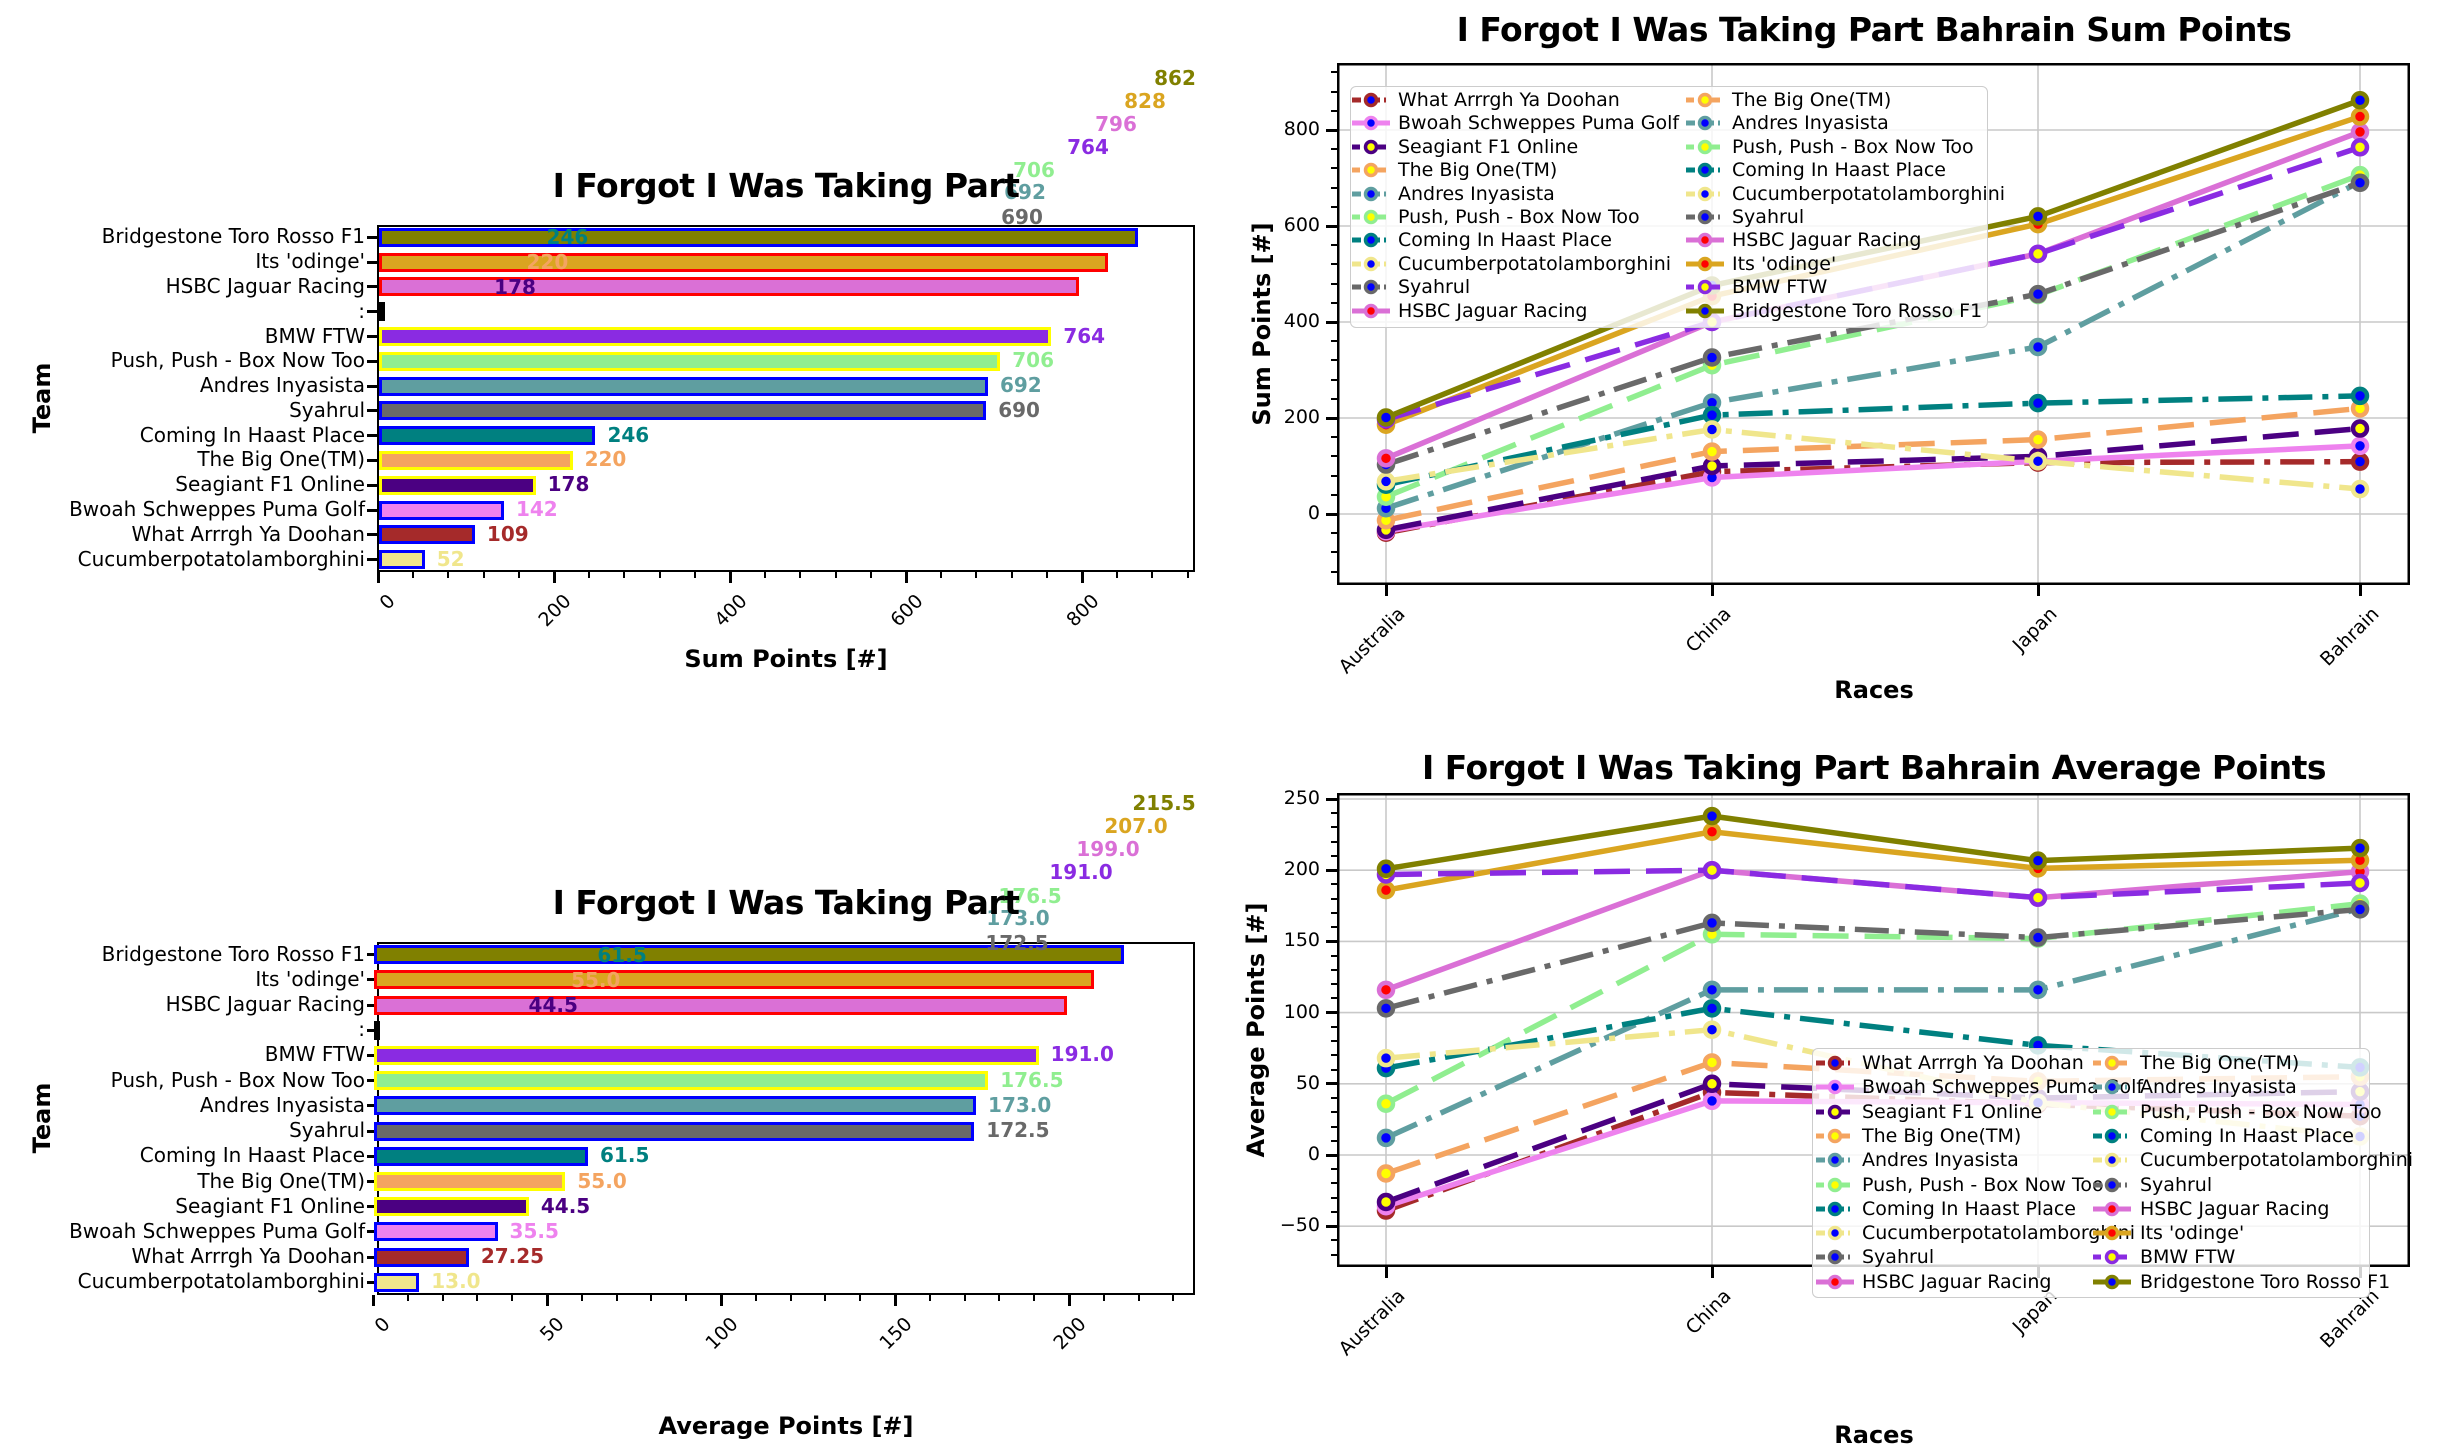 The image size is (2438, 1454). I want to click on avg-bar-plot-area, so click(786, 1118).